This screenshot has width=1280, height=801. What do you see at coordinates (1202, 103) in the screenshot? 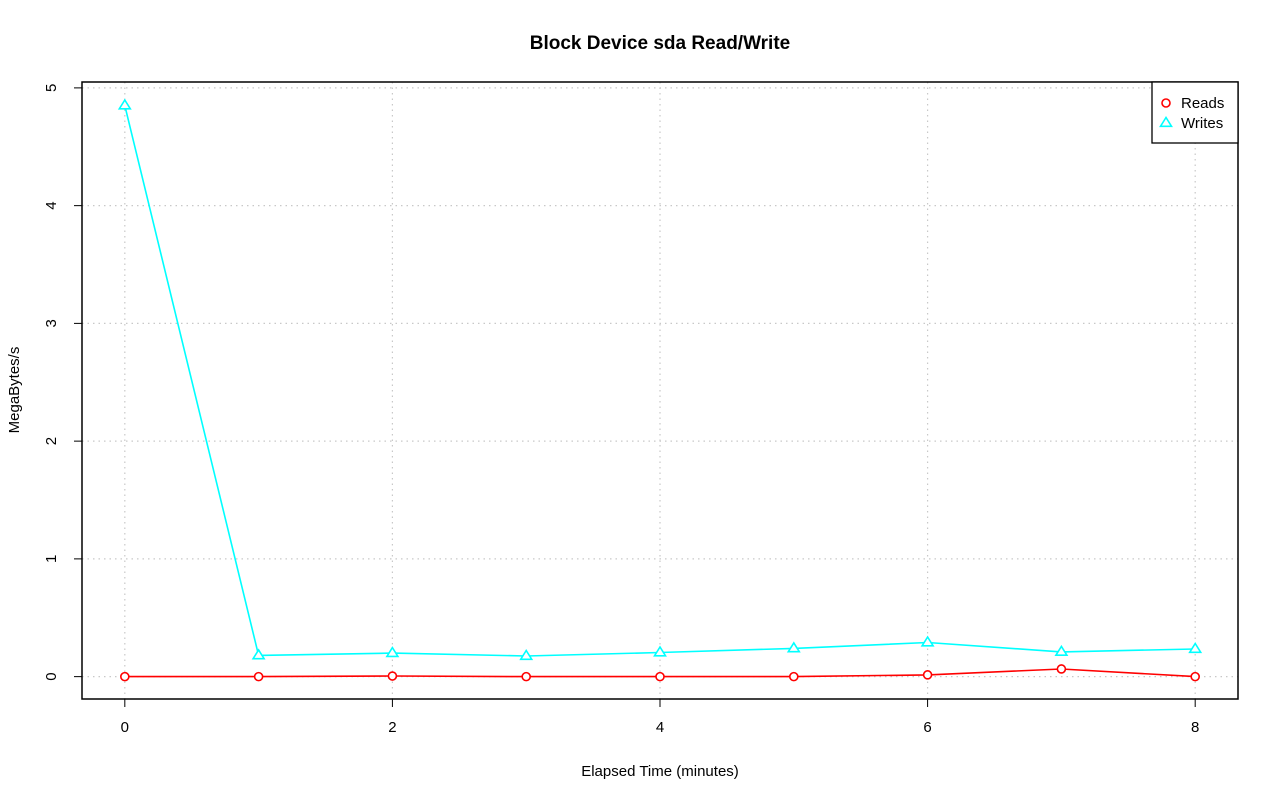
I see `legend-label-reads: Reads` at bounding box center [1202, 103].